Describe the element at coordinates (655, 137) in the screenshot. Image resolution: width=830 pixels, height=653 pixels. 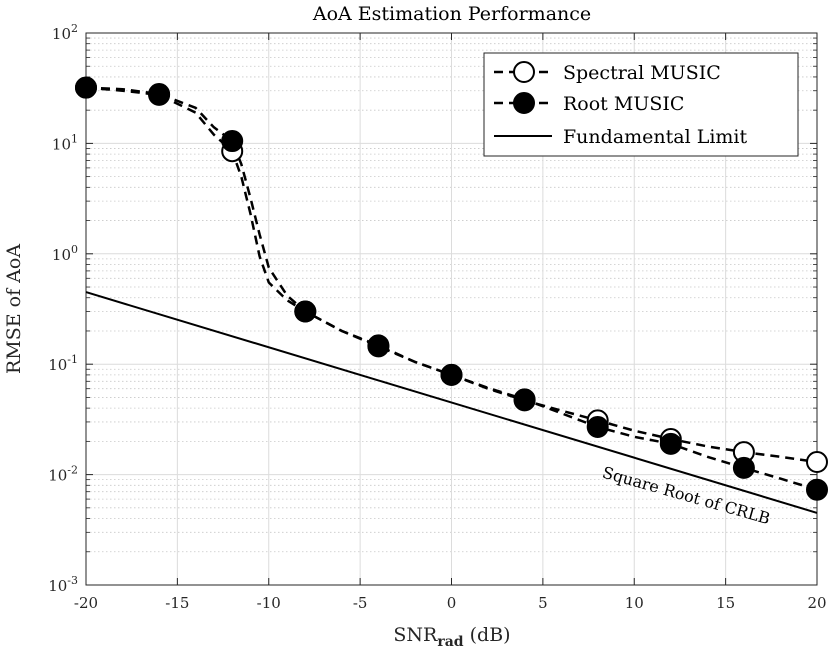
I see `legend-label-fundamental-limit: Fundamental Limit` at that location.